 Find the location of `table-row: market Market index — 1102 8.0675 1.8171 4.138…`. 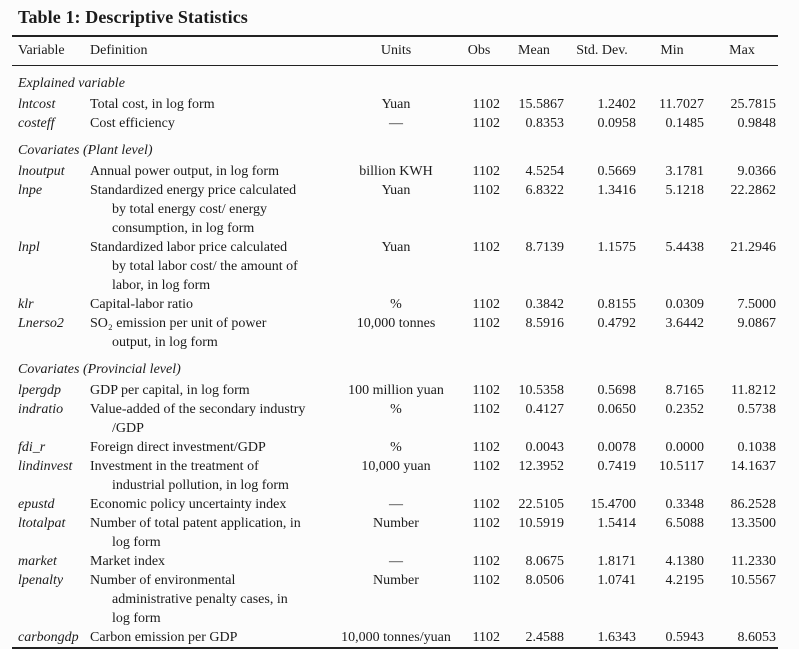

table-row: market Market index — 1102 8.0675 1.8171 4.138… is located at coordinates (395, 561).